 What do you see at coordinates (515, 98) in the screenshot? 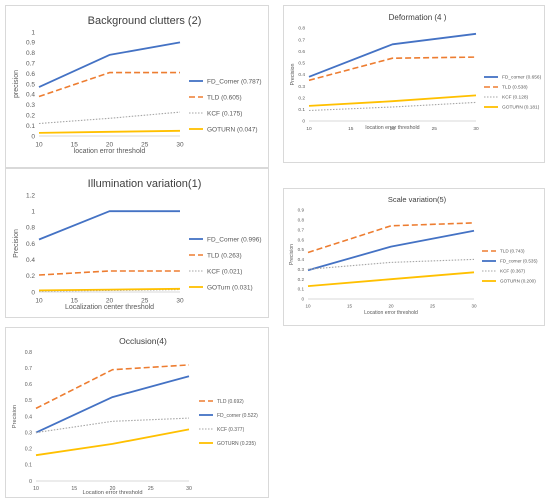
I see `legend-label: KCF (0.128)` at bounding box center [515, 98].